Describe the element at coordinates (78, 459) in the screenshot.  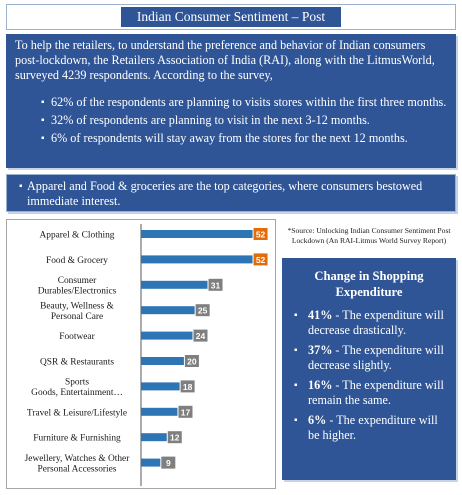
I see `category-label: Jewellery, Watches & Other` at that location.